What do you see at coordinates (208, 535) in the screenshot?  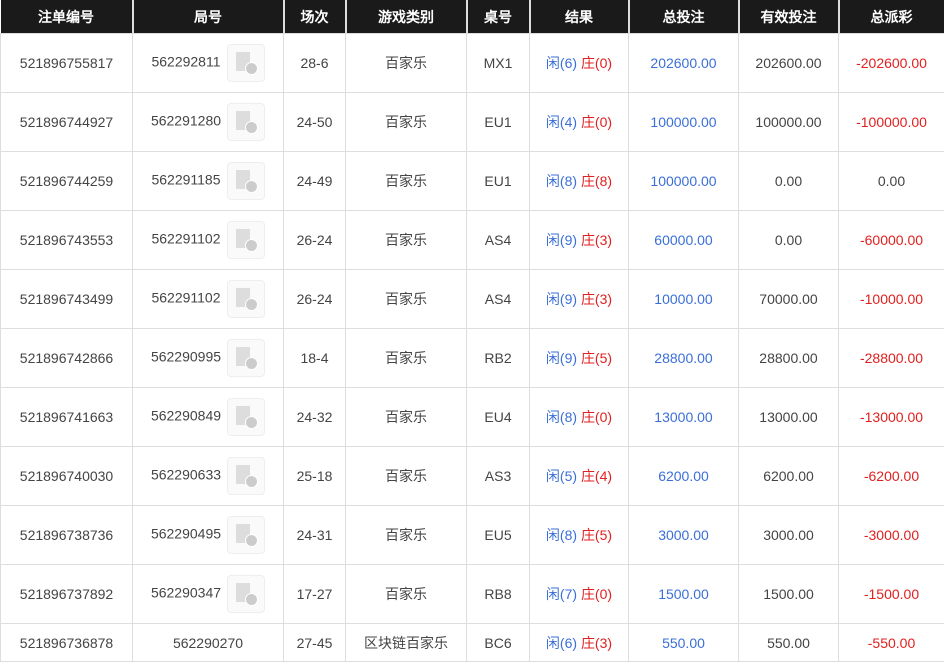 I see `round-cell: 562290495` at bounding box center [208, 535].